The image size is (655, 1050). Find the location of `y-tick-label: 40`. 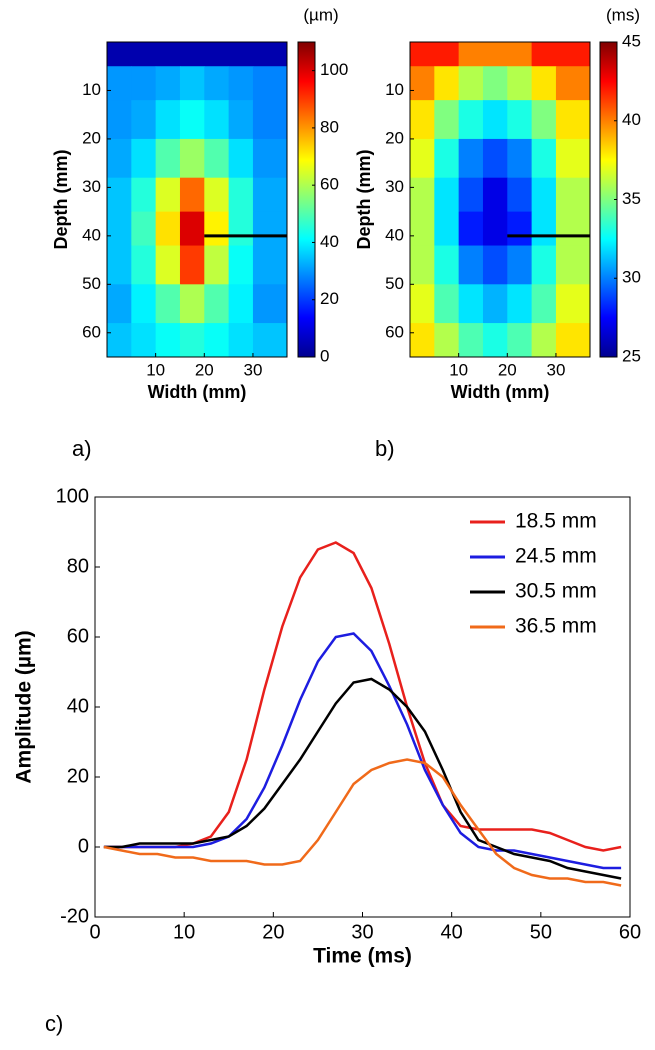

y-tick-label: 40 is located at coordinates (91, 234).